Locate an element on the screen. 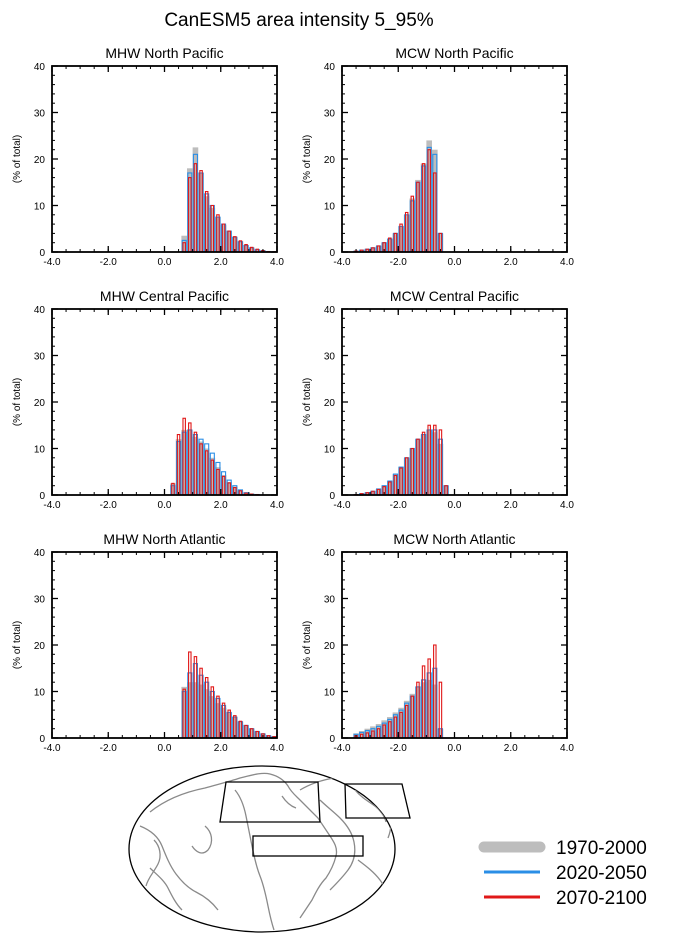 The width and height of the screenshot is (674, 939). region-box-north-atlantic is located at coordinates (377, 801).